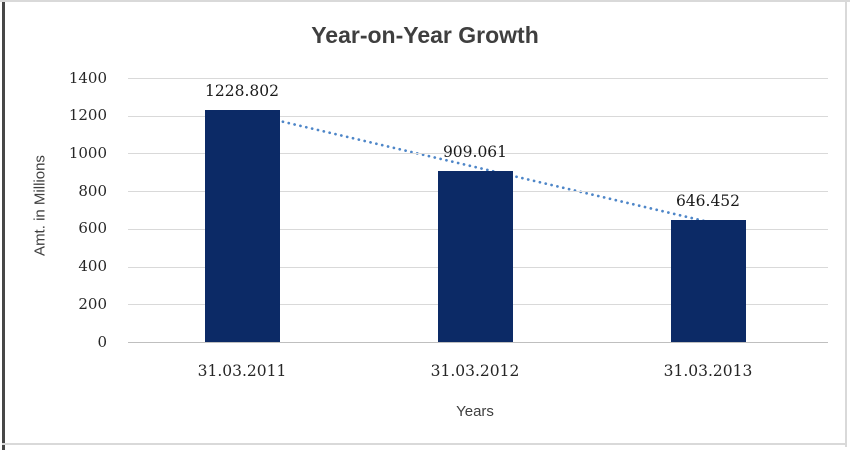  Describe the element at coordinates (475, 151) in the screenshot. I see `data-label: 909.061` at that location.